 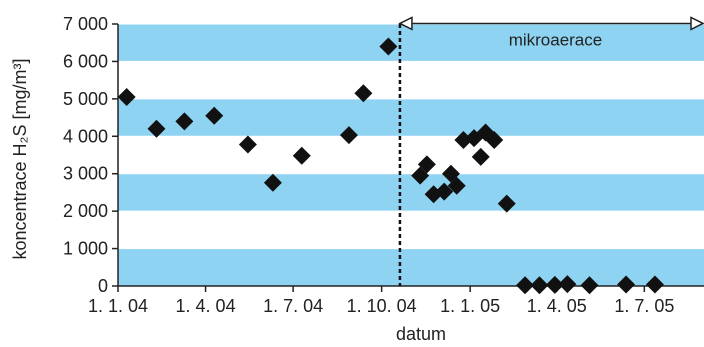 I want to click on y-tick-label: 6 000, so click(x=85, y=61).